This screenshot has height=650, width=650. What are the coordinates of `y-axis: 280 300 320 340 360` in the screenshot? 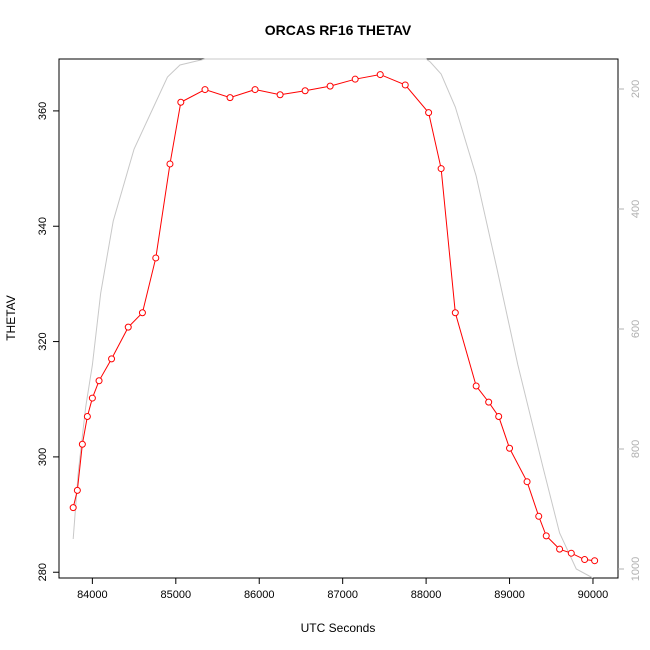 It's located at (48, 341).